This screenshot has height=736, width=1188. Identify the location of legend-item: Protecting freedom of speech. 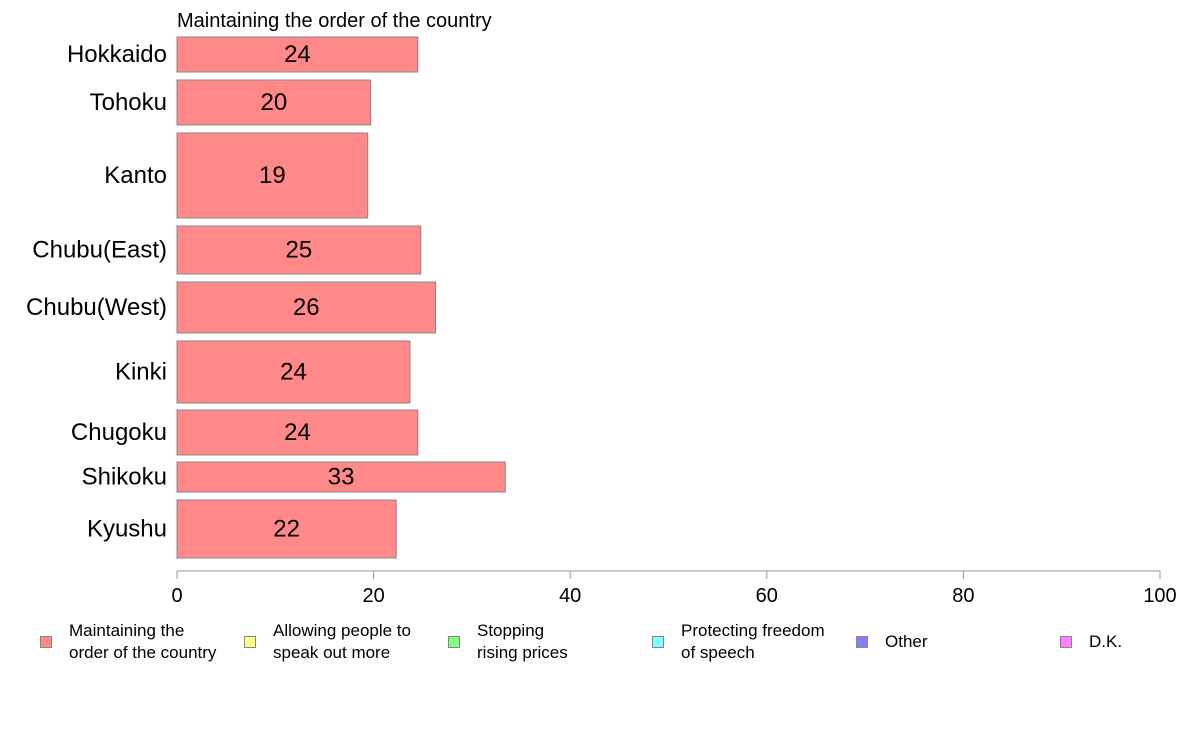
(738, 642).